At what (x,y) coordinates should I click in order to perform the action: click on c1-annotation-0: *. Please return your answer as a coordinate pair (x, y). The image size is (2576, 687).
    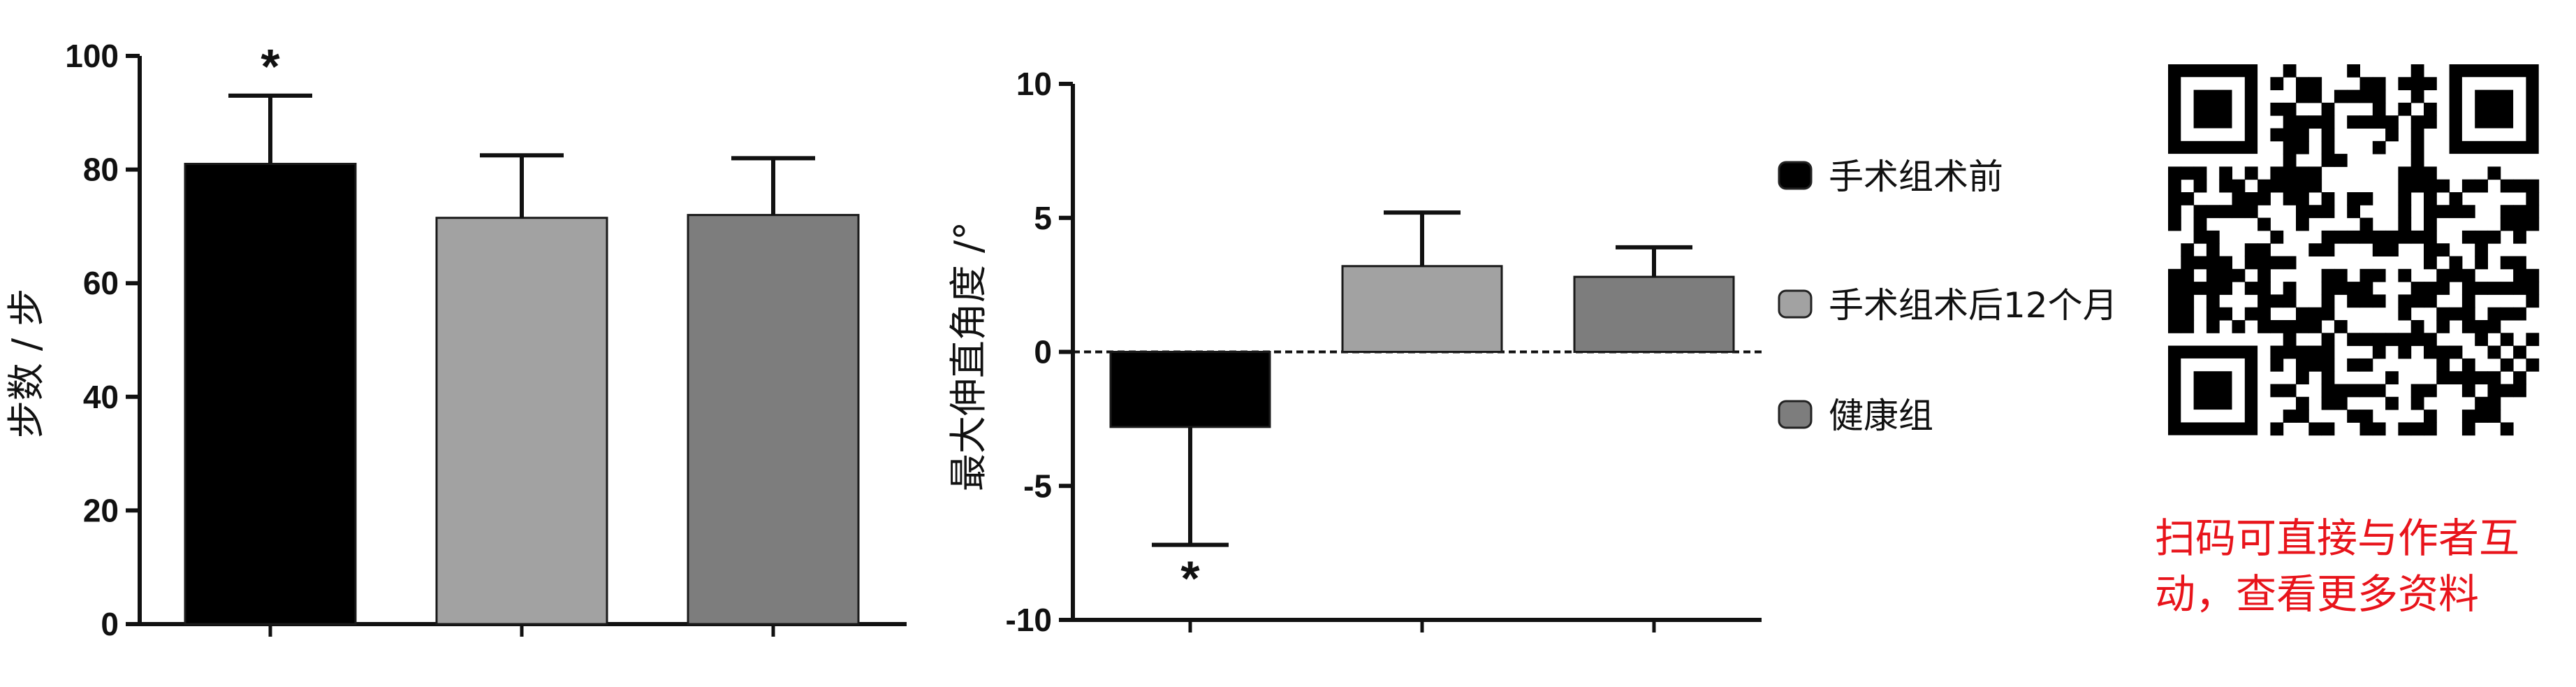
    Looking at the image, I should click on (270, 66).